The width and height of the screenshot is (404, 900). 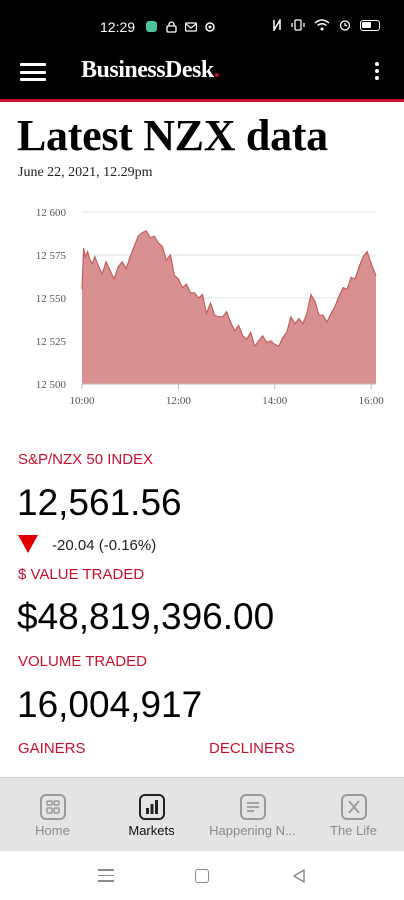 What do you see at coordinates (81, 574) in the screenshot?
I see `value-traded-label: $ VALUE TRADED` at bounding box center [81, 574].